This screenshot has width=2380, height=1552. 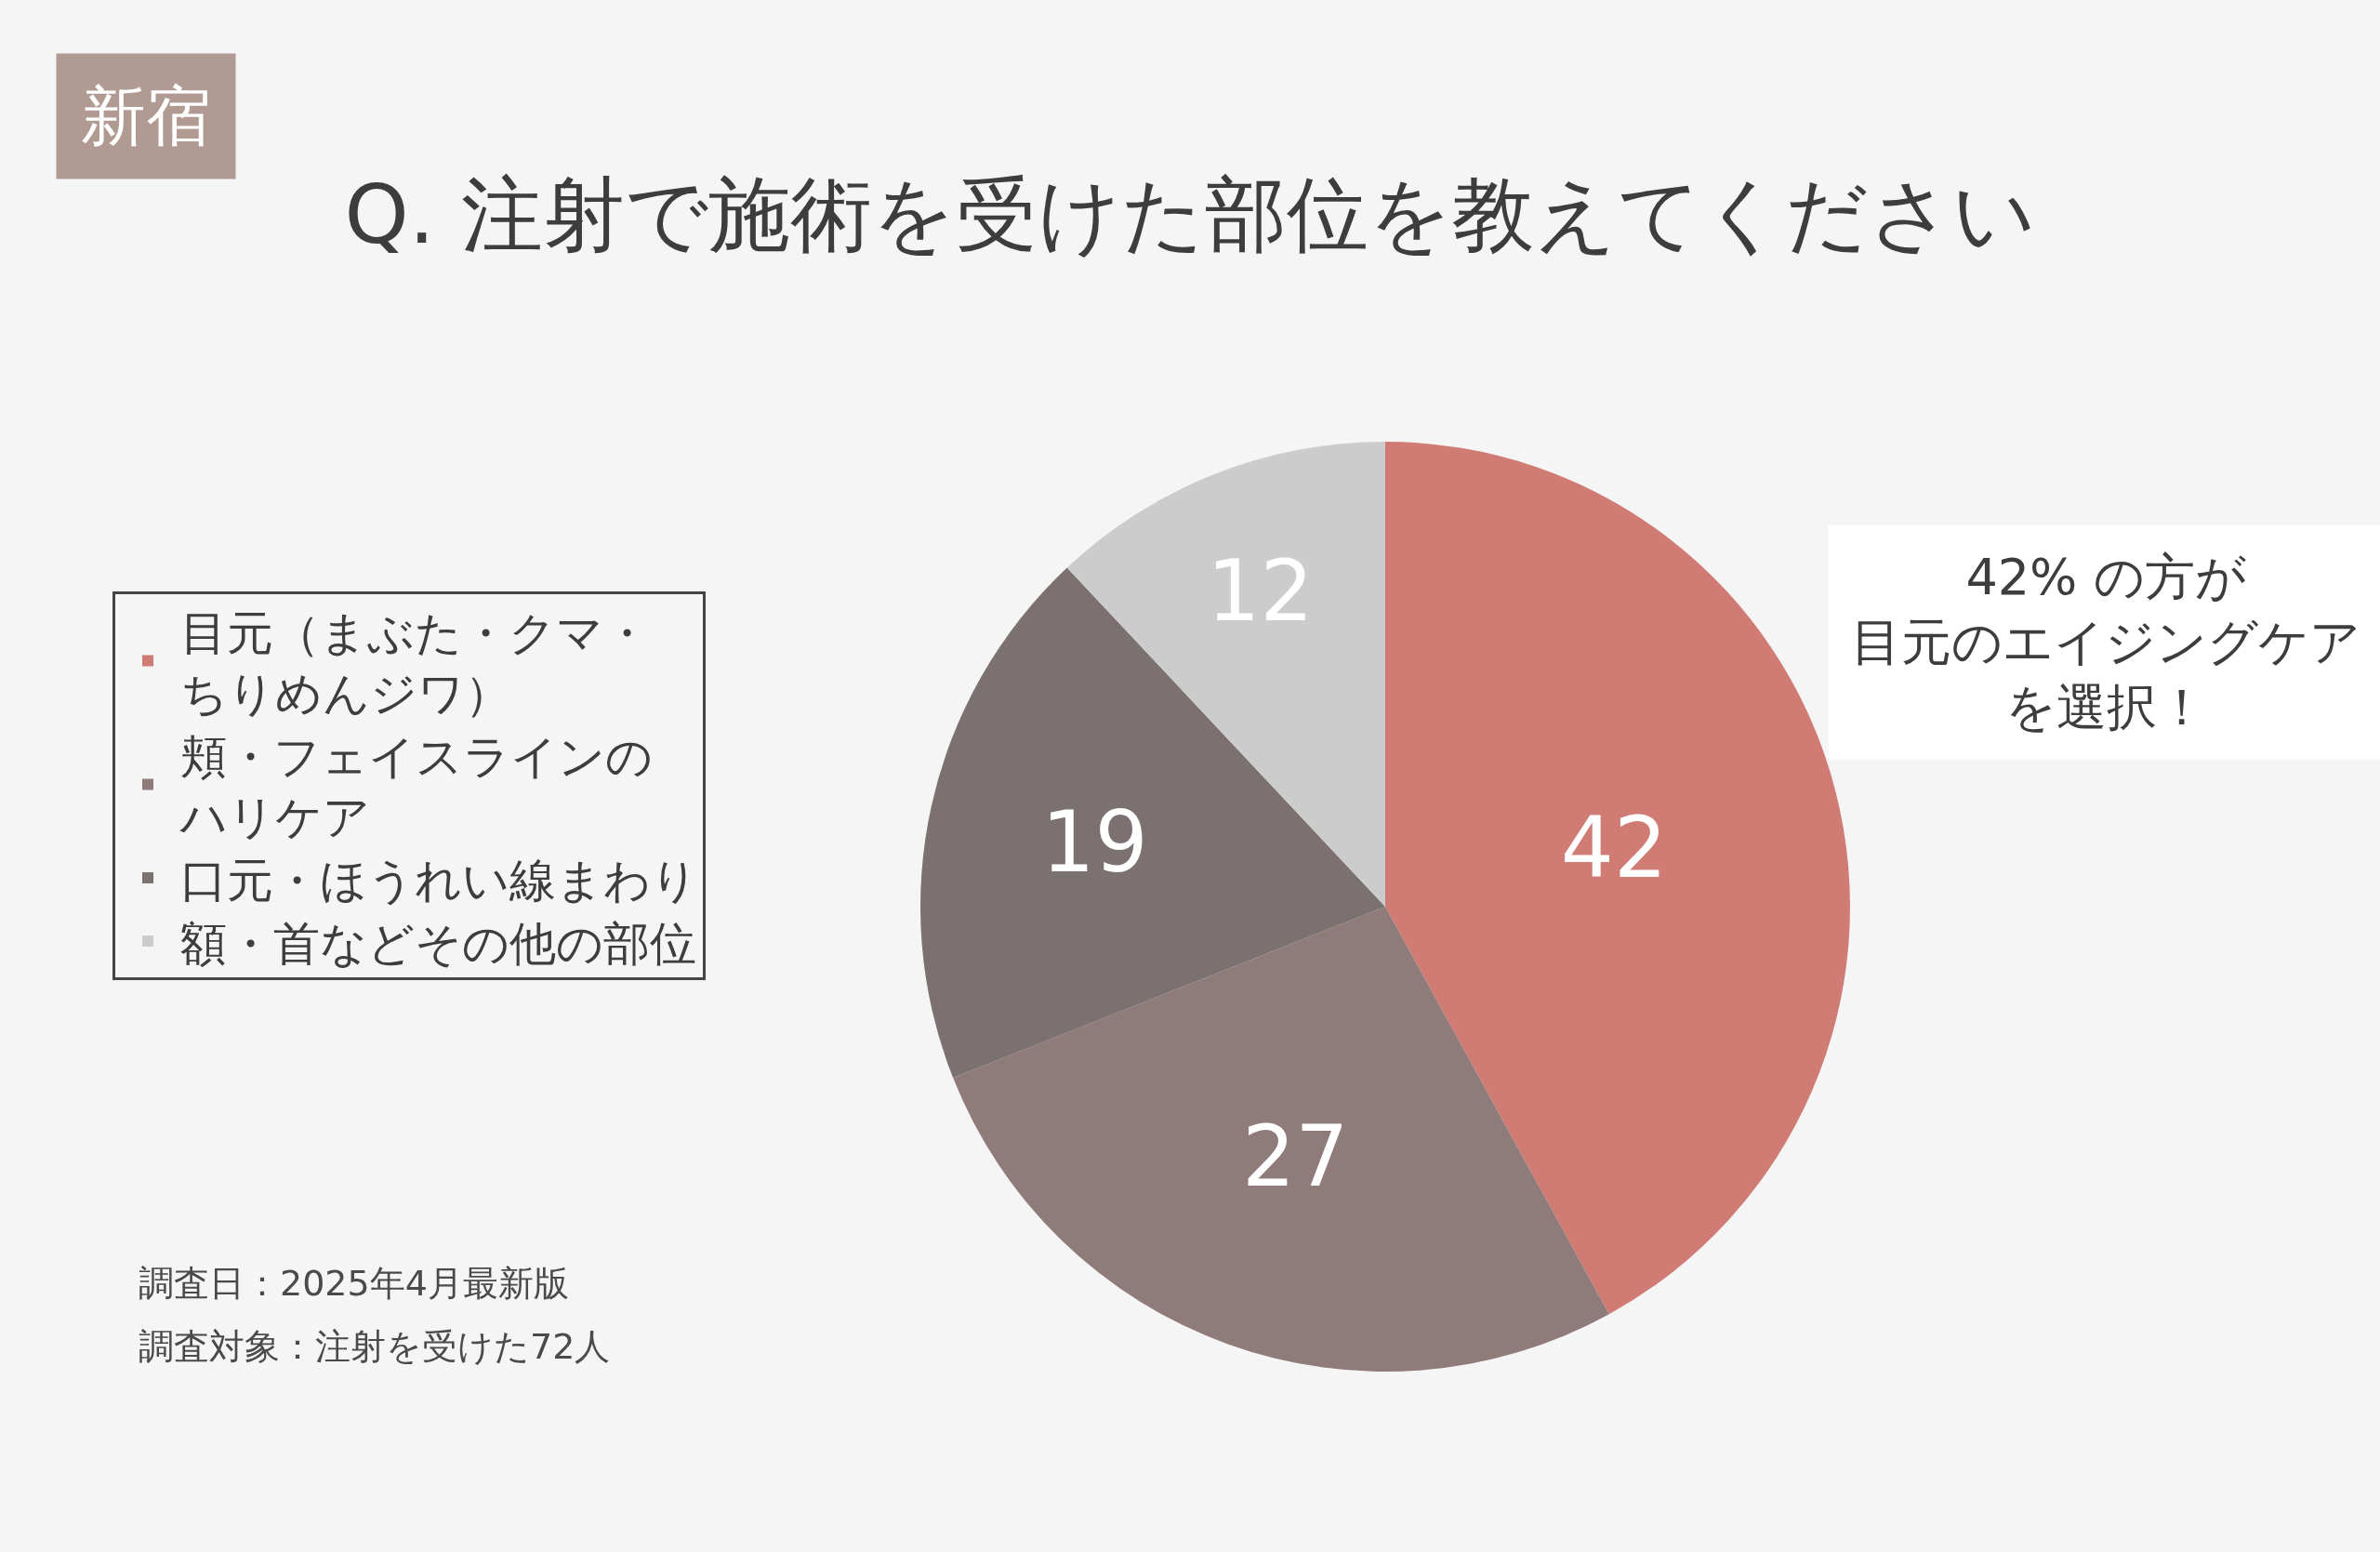 I want to click on data-label: 42, so click(x=1614, y=848).